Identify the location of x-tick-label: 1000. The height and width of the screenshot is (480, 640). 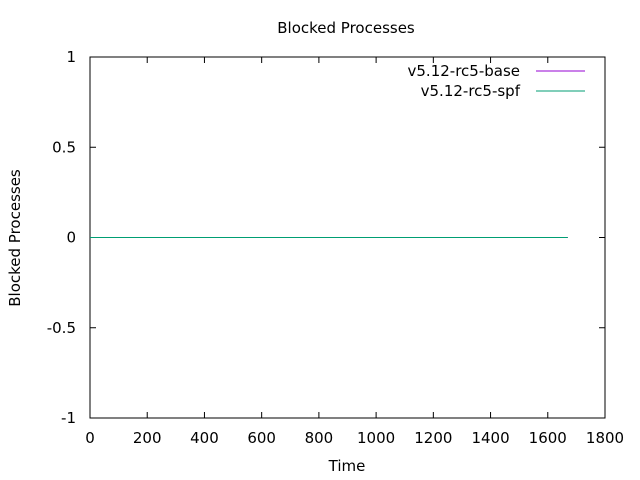
(376, 438).